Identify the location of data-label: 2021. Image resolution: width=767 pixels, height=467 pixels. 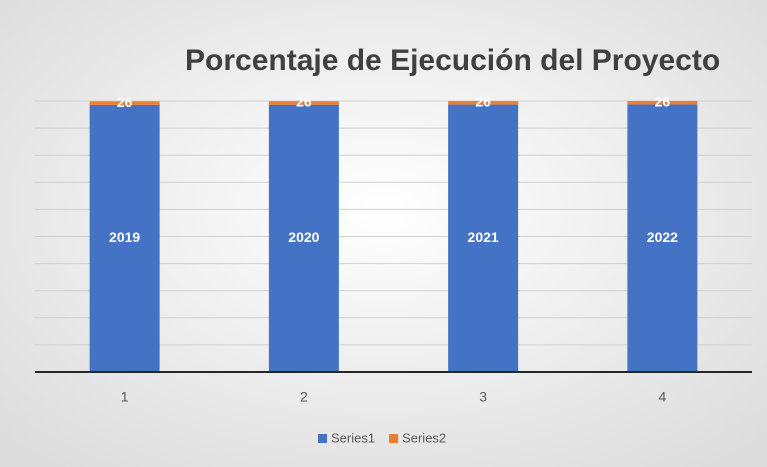
(483, 237).